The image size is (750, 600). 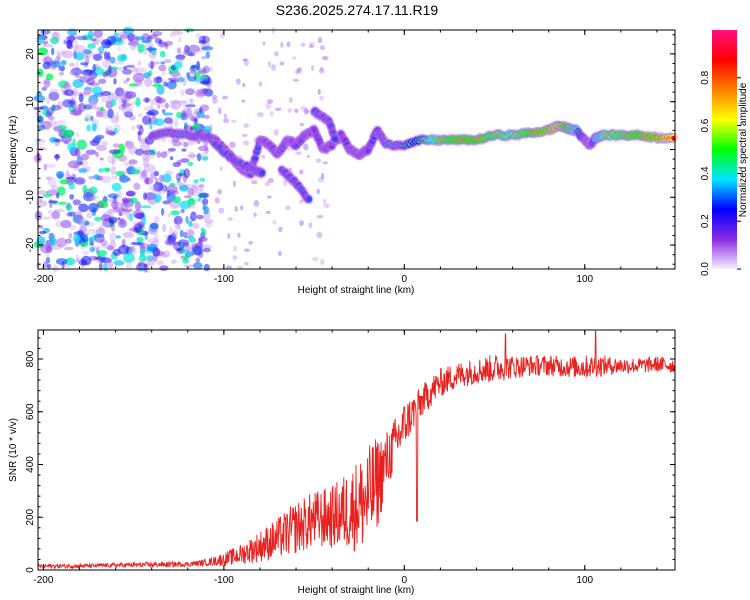 What do you see at coordinates (13, 150) in the screenshot?
I see `spectrogram-ylabel: Frequency (Hz)` at bounding box center [13, 150].